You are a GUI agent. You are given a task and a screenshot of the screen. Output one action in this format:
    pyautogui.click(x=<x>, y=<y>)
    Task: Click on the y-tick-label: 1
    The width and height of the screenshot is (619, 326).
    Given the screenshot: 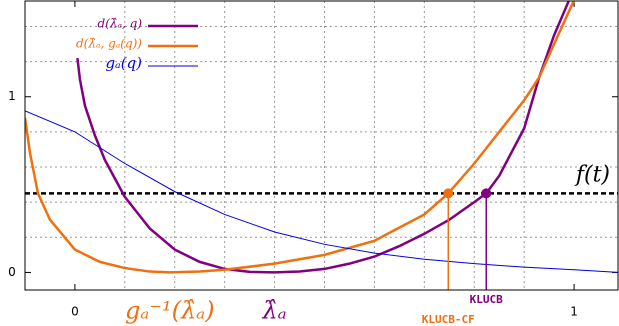 What is the action you would take?
    pyautogui.click(x=12, y=96)
    